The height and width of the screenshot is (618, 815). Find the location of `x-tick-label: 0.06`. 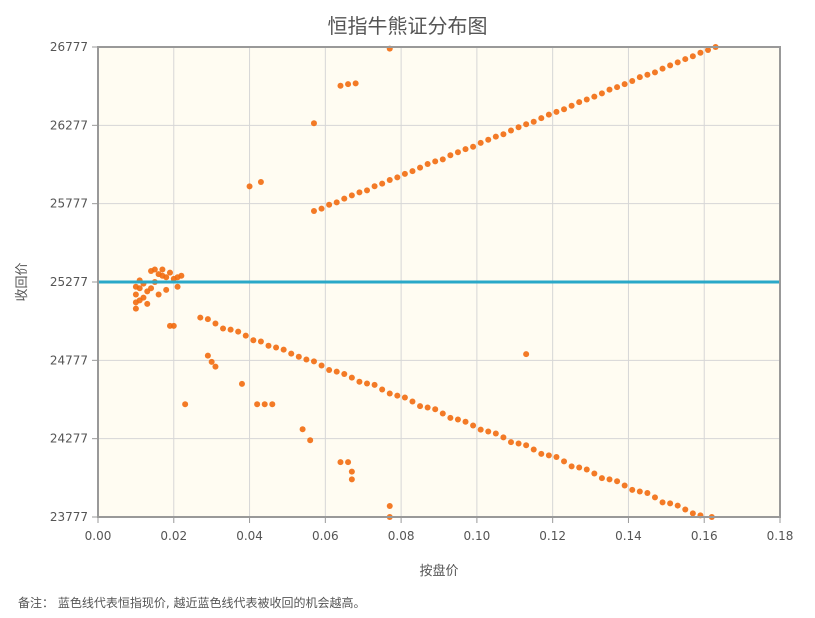

x-tick-label: 0.06 is located at coordinates (325, 536).